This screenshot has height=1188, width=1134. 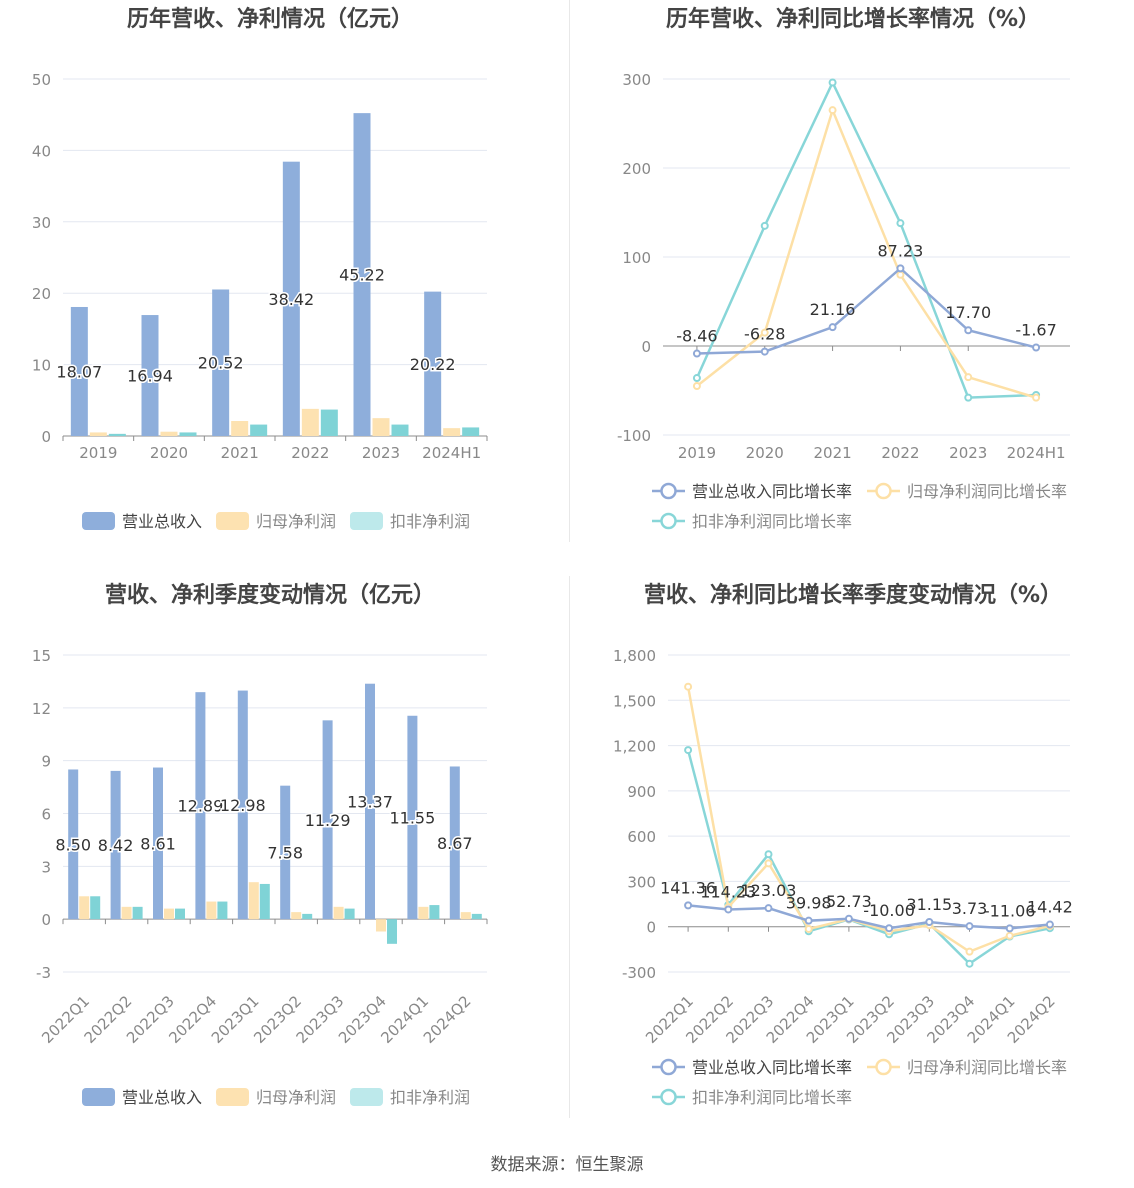 I want to click on y-tick-label: 200, so click(x=636, y=169).